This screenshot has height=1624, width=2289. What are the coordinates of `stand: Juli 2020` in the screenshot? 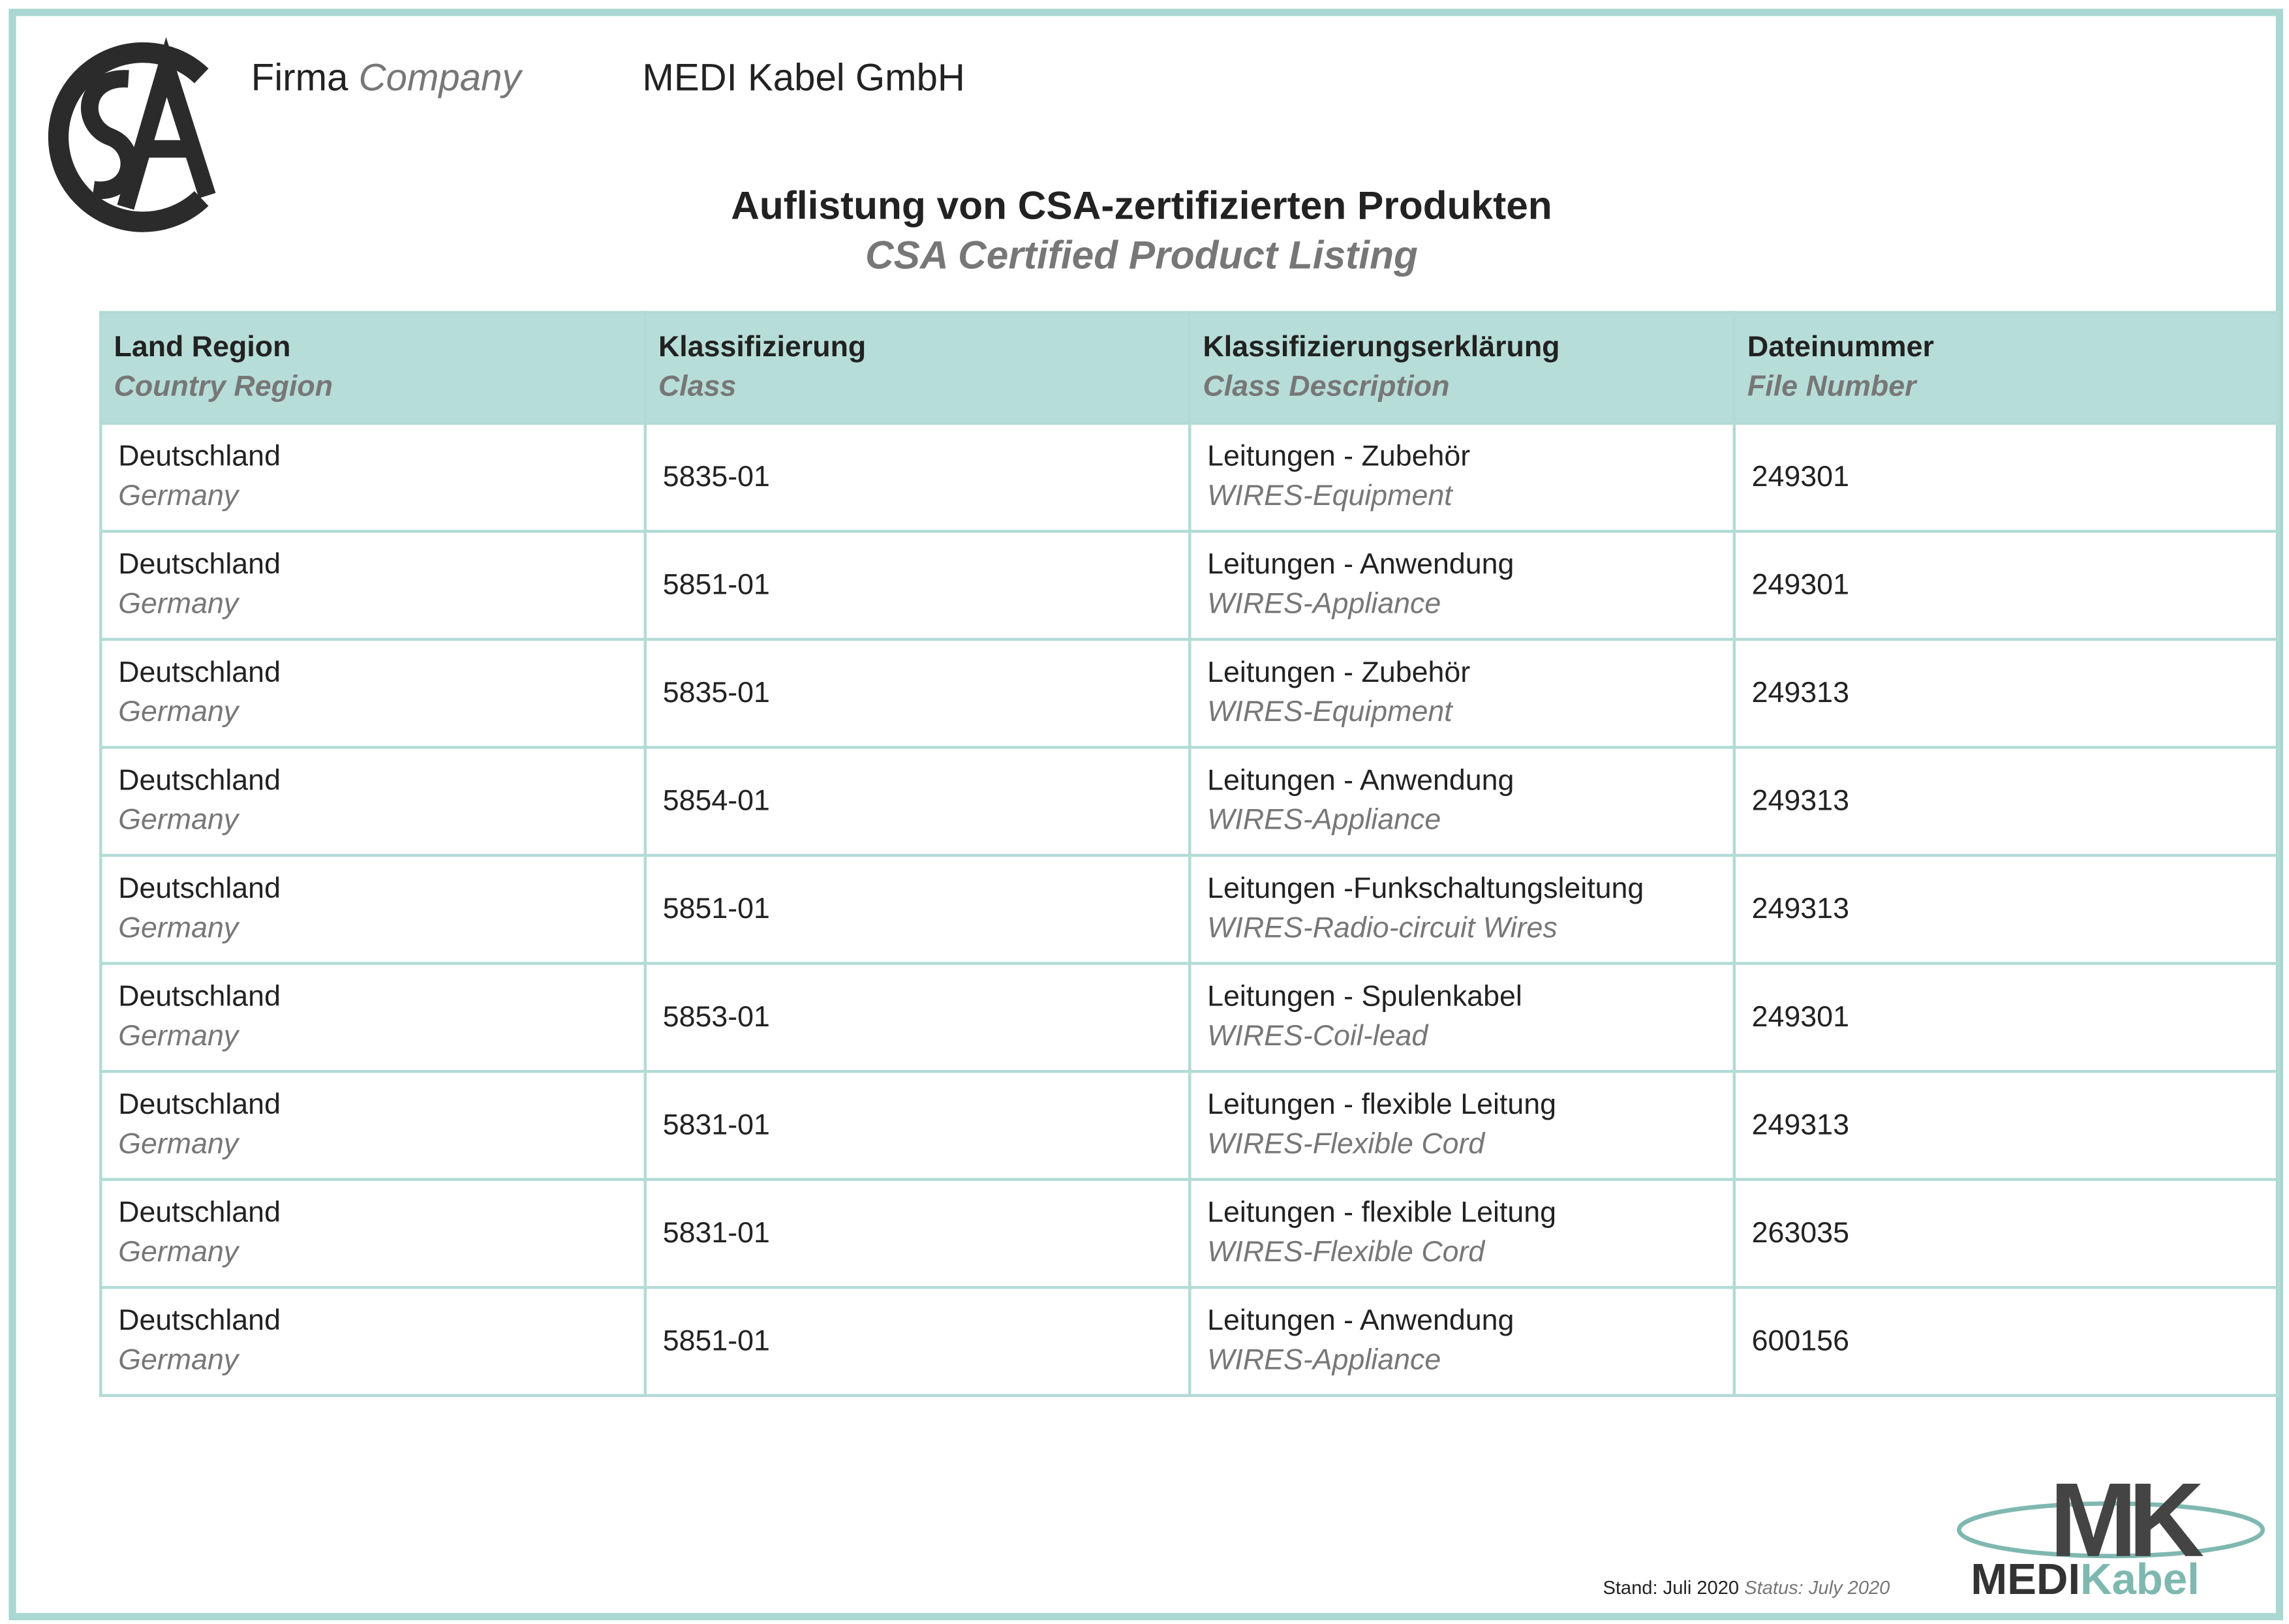 It's located at (1701, 1587).